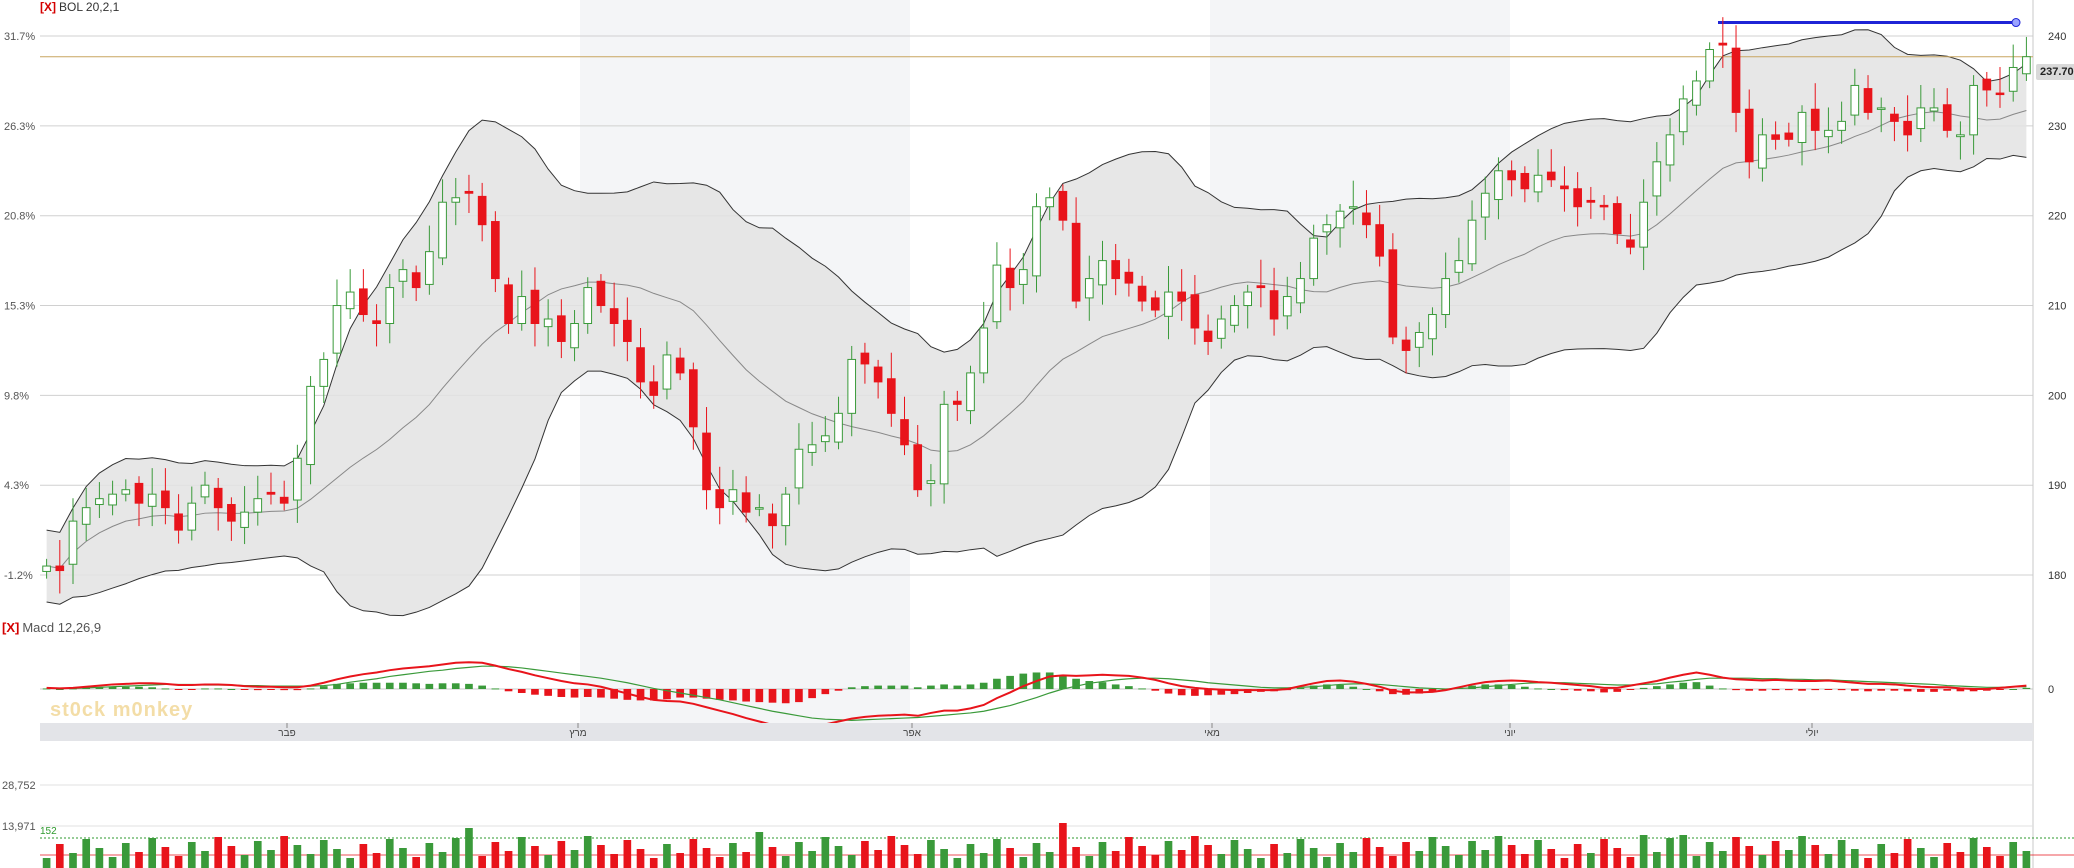  What do you see at coordinates (16, 486) in the screenshot?
I see `left-axis-tick: 4.3%` at bounding box center [16, 486].